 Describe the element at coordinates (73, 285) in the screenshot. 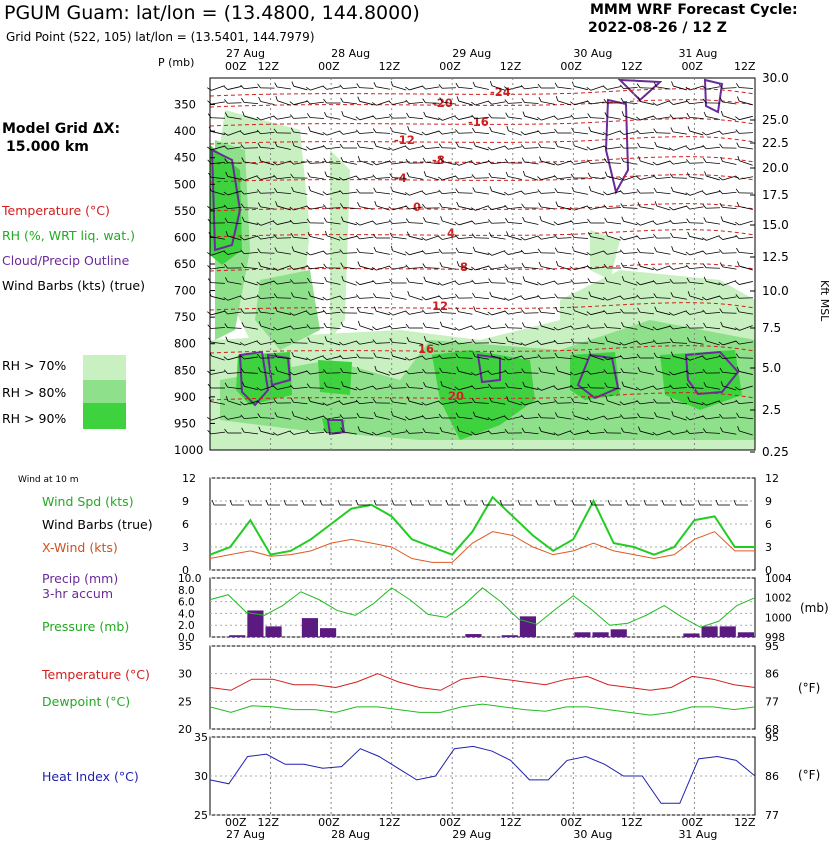

I see `legend-wind-barbs: Wind Barbs (kts) (true)` at that location.